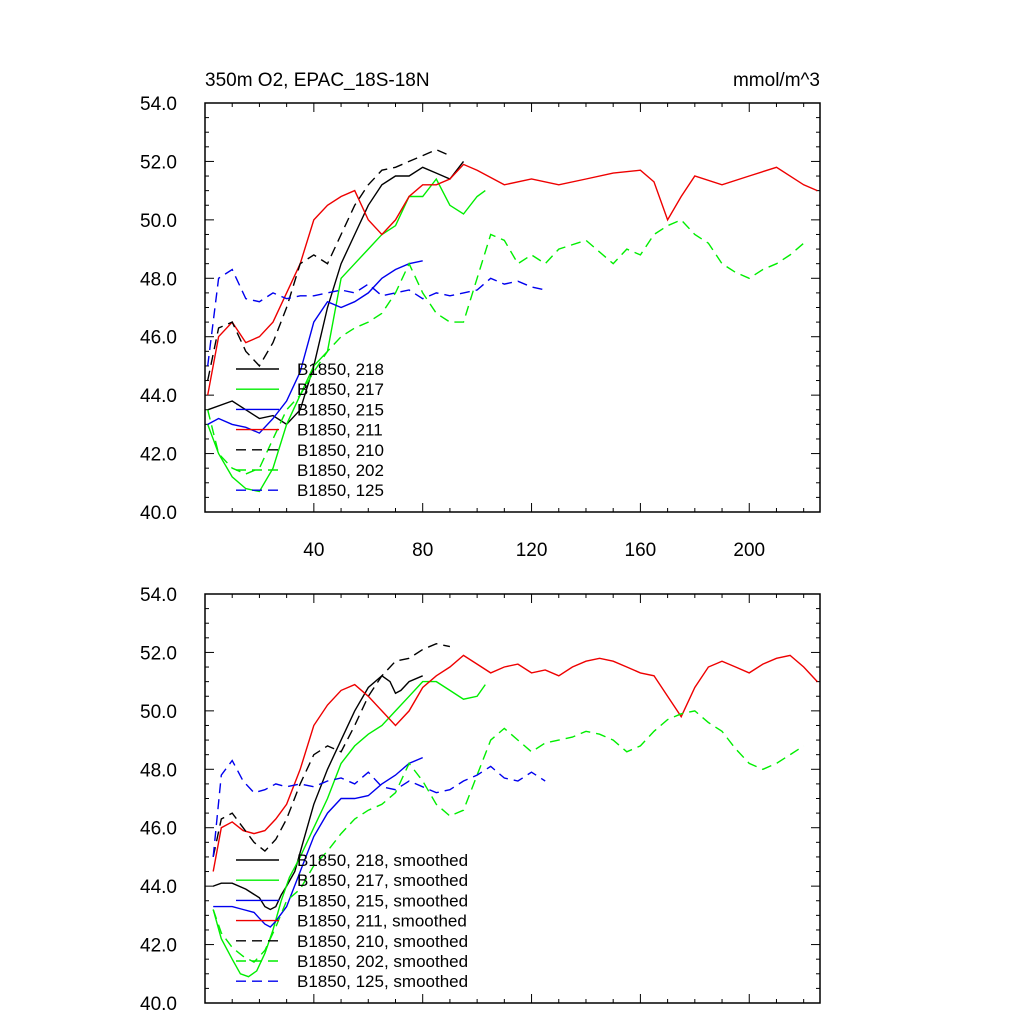 The height and width of the screenshot is (1024, 1024). Describe the element at coordinates (317, 80) in the screenshot. I see `top-panel-title: 350m O2, EPAC_18S-18N` at that location.